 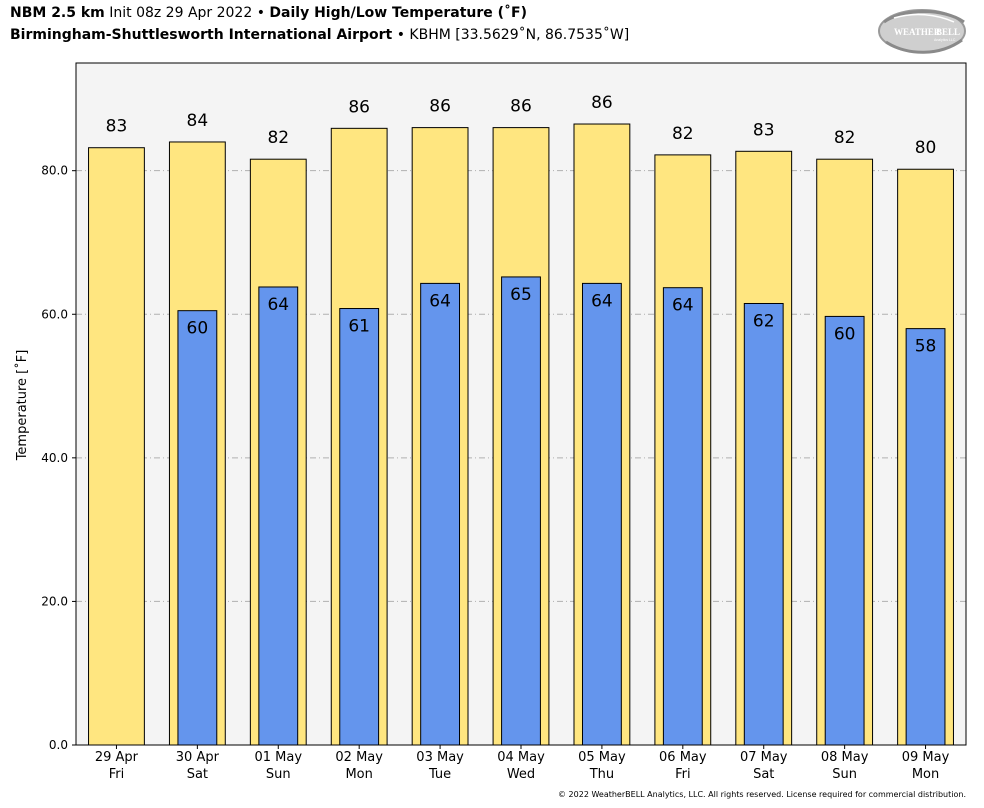 I want to click on high-temp-label: 80, so click(x=926, y=148).